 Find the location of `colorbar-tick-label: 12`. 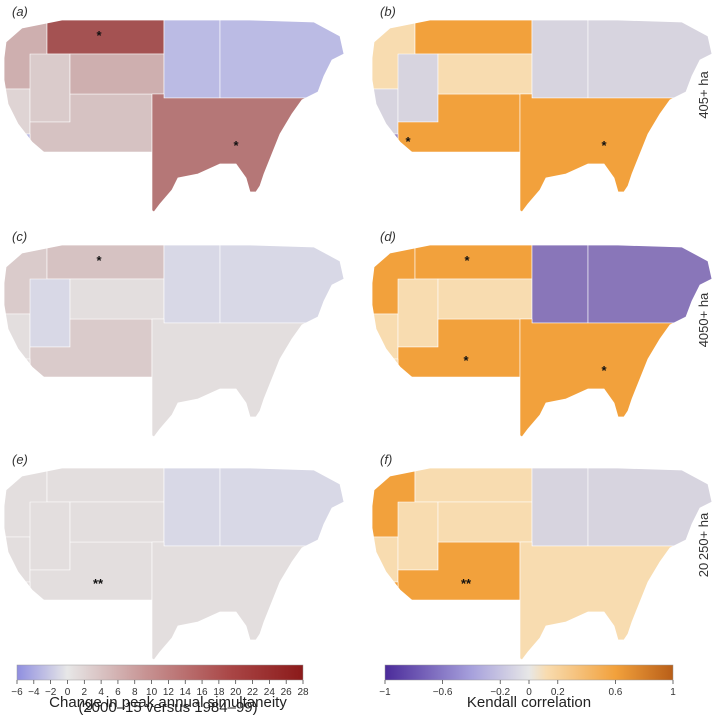

colorbar-tick-label: 12 is located at coordinates (169, 692).